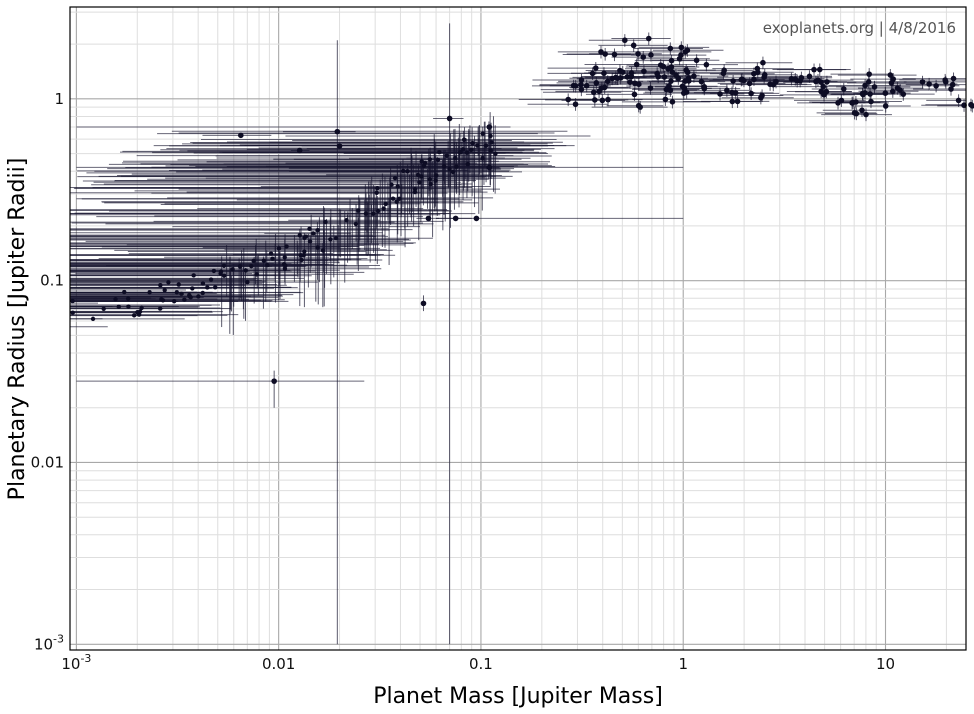  Describe the element at coordinates (518, 696) in the screenshot. I see `x-axis-title: Planet Mass [Jupiter Mass]` at that location.